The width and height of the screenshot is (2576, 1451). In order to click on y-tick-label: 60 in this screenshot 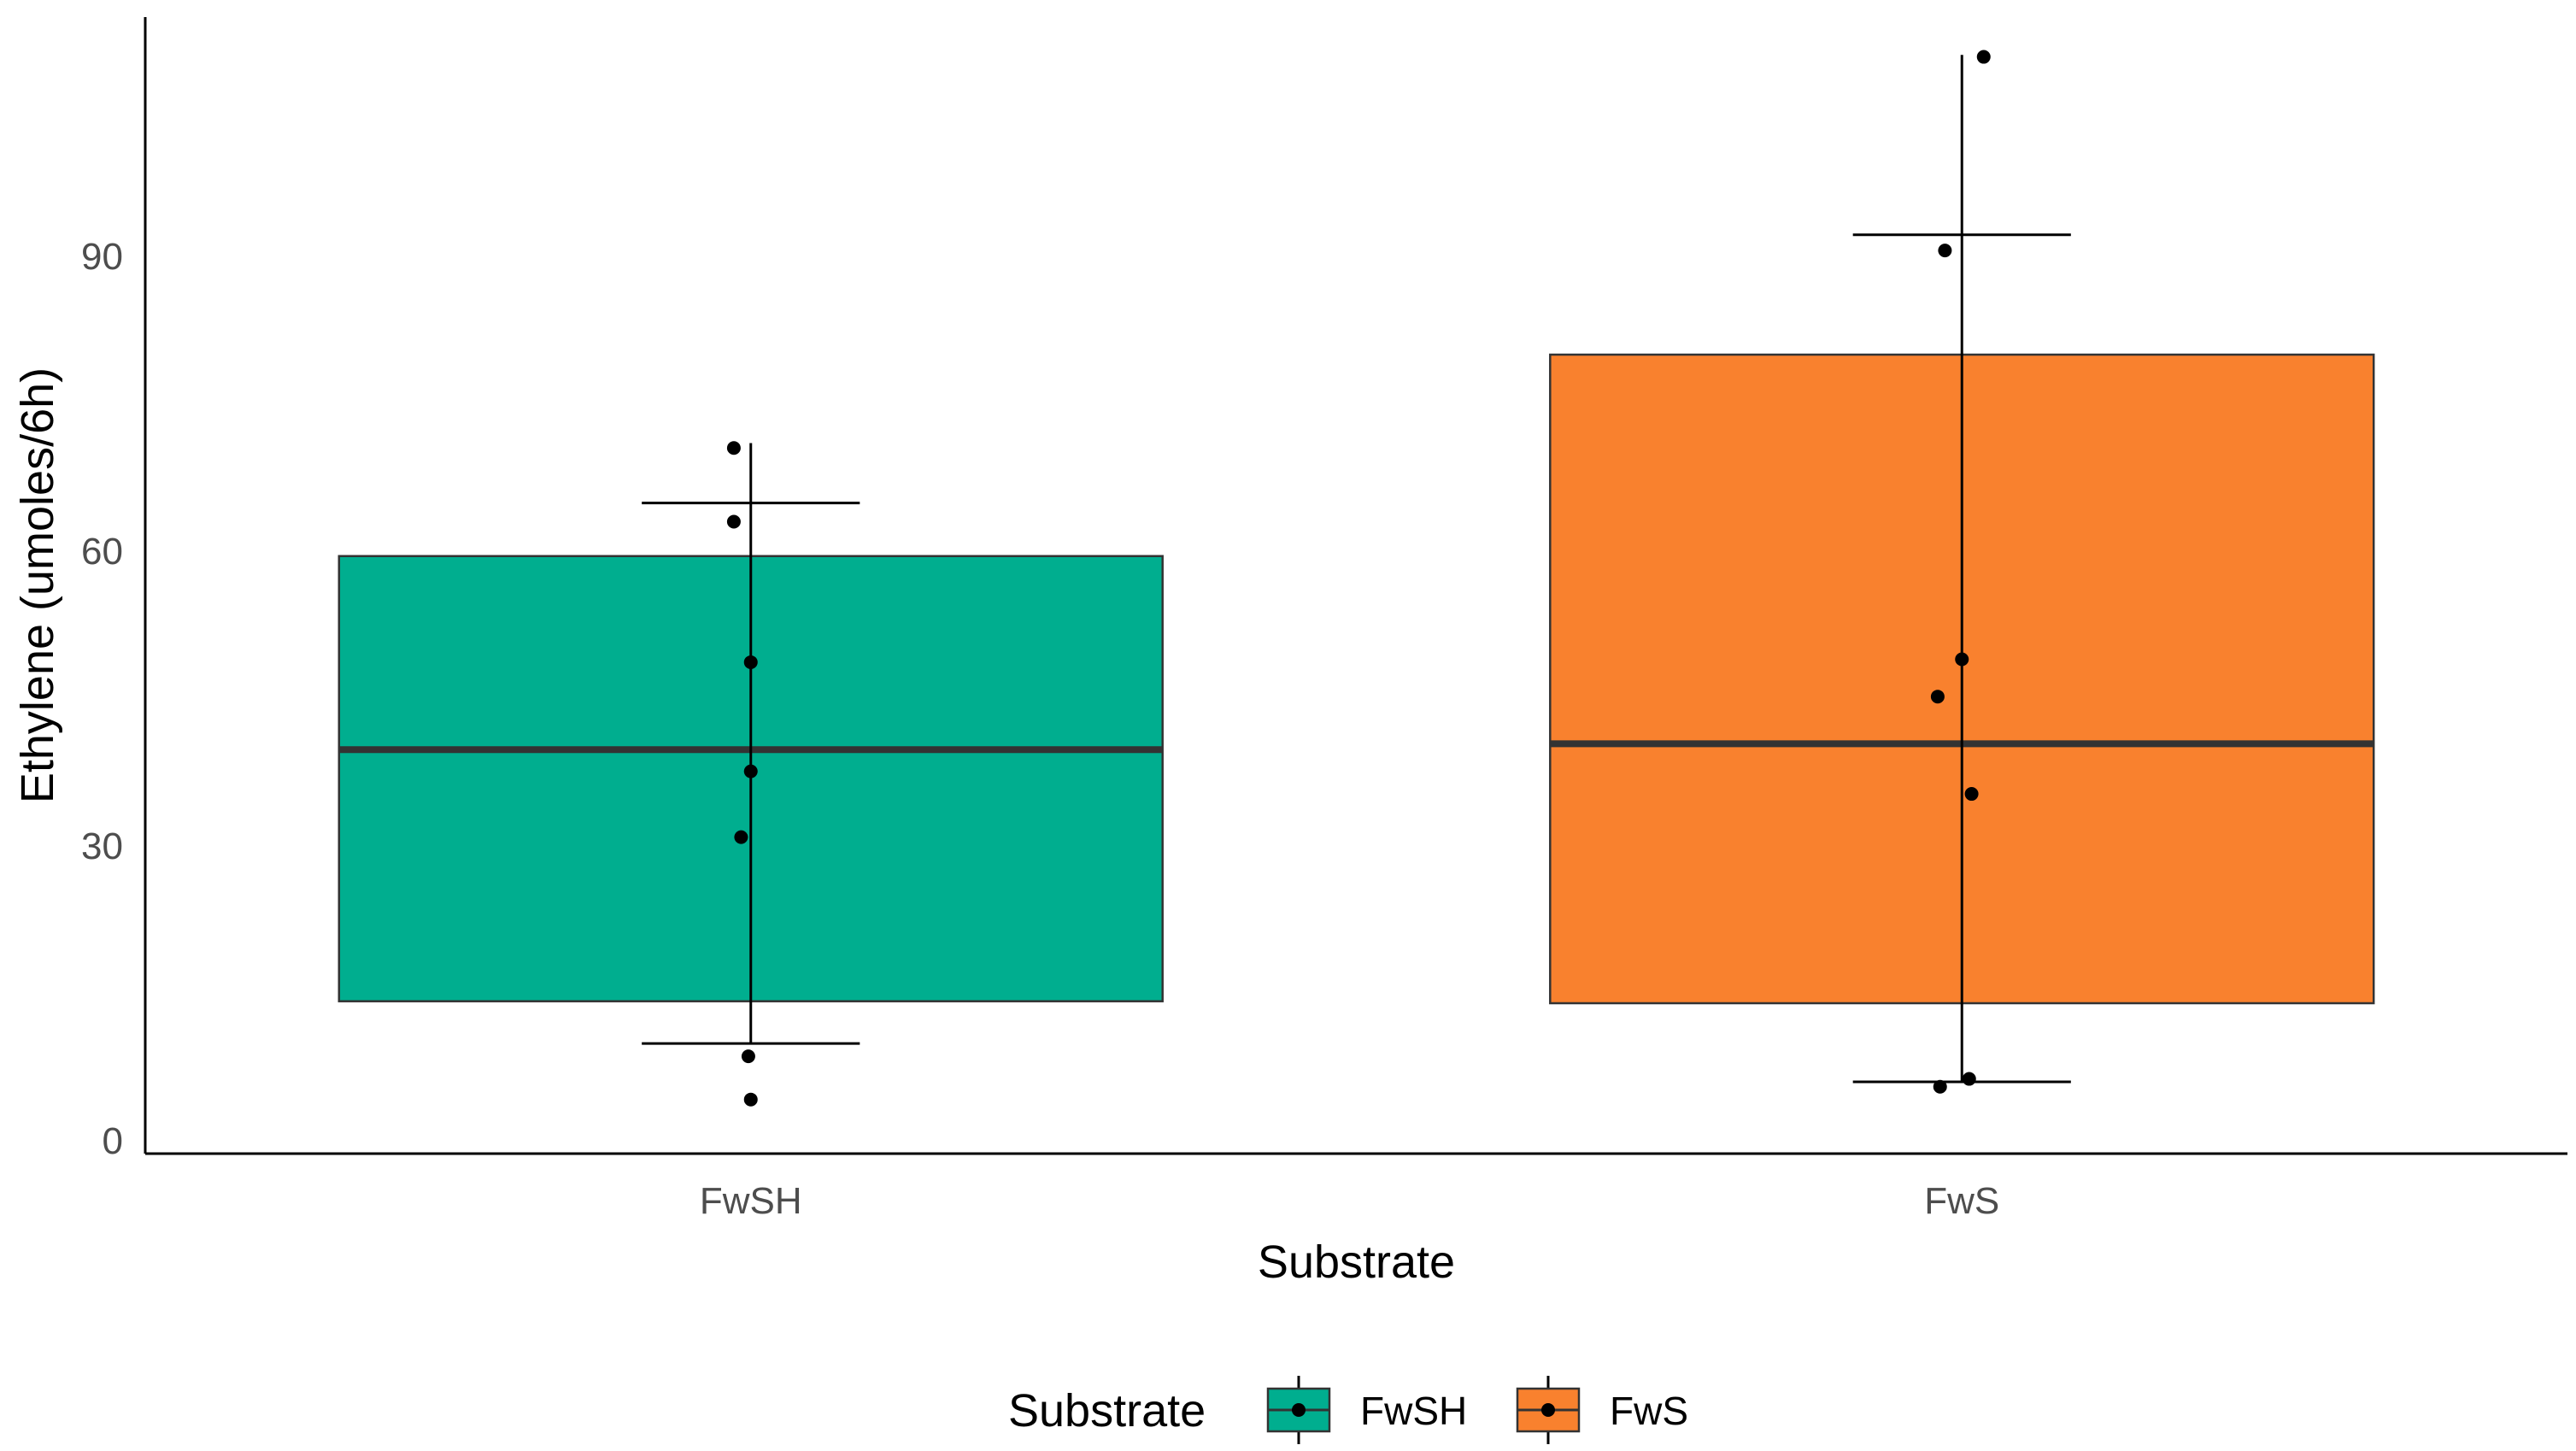, I will do `click(102, 552)`.